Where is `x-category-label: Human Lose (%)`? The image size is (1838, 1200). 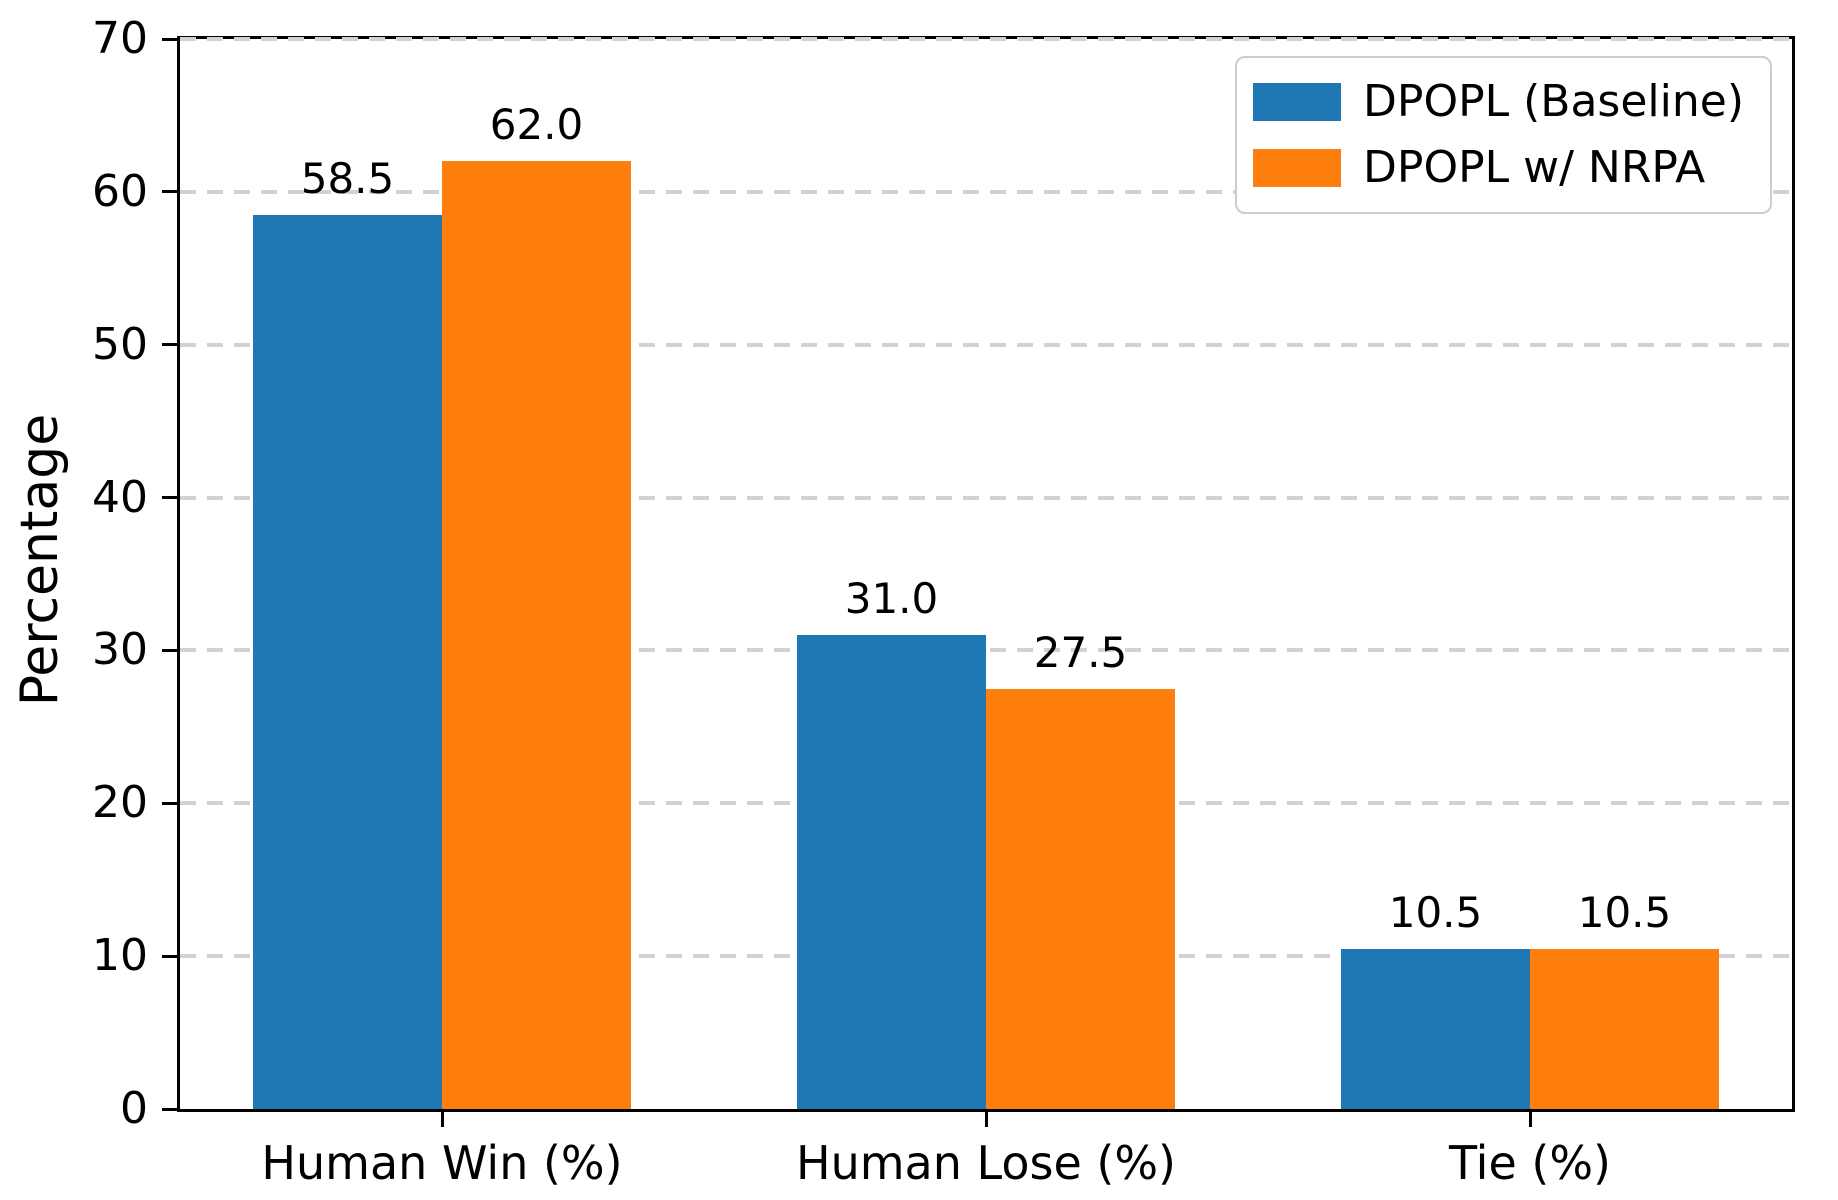
x-category-label: Human Lose (%) is located at coordinates (986, 1163).